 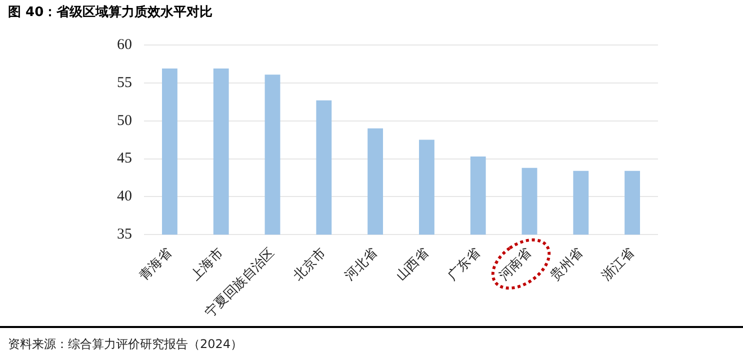 What do you see at coordinates (124, 44) in the screenshot?
I see `y-tick-label: 60` at bounding box center [124, 44].